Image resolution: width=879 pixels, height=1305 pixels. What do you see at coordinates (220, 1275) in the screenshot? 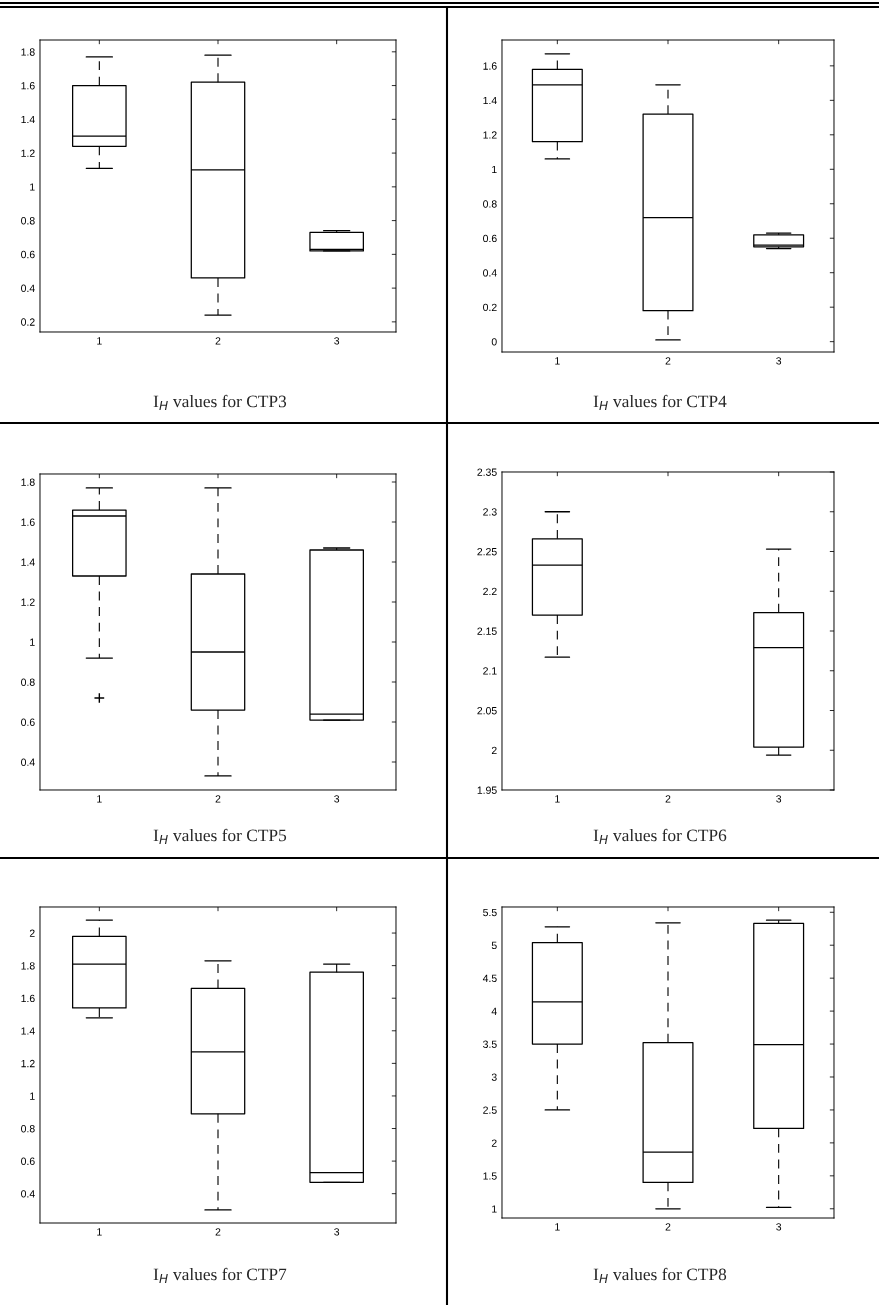
I see `text: I$_{H}$ values for CTP7` at bounding box center [220, 1275].